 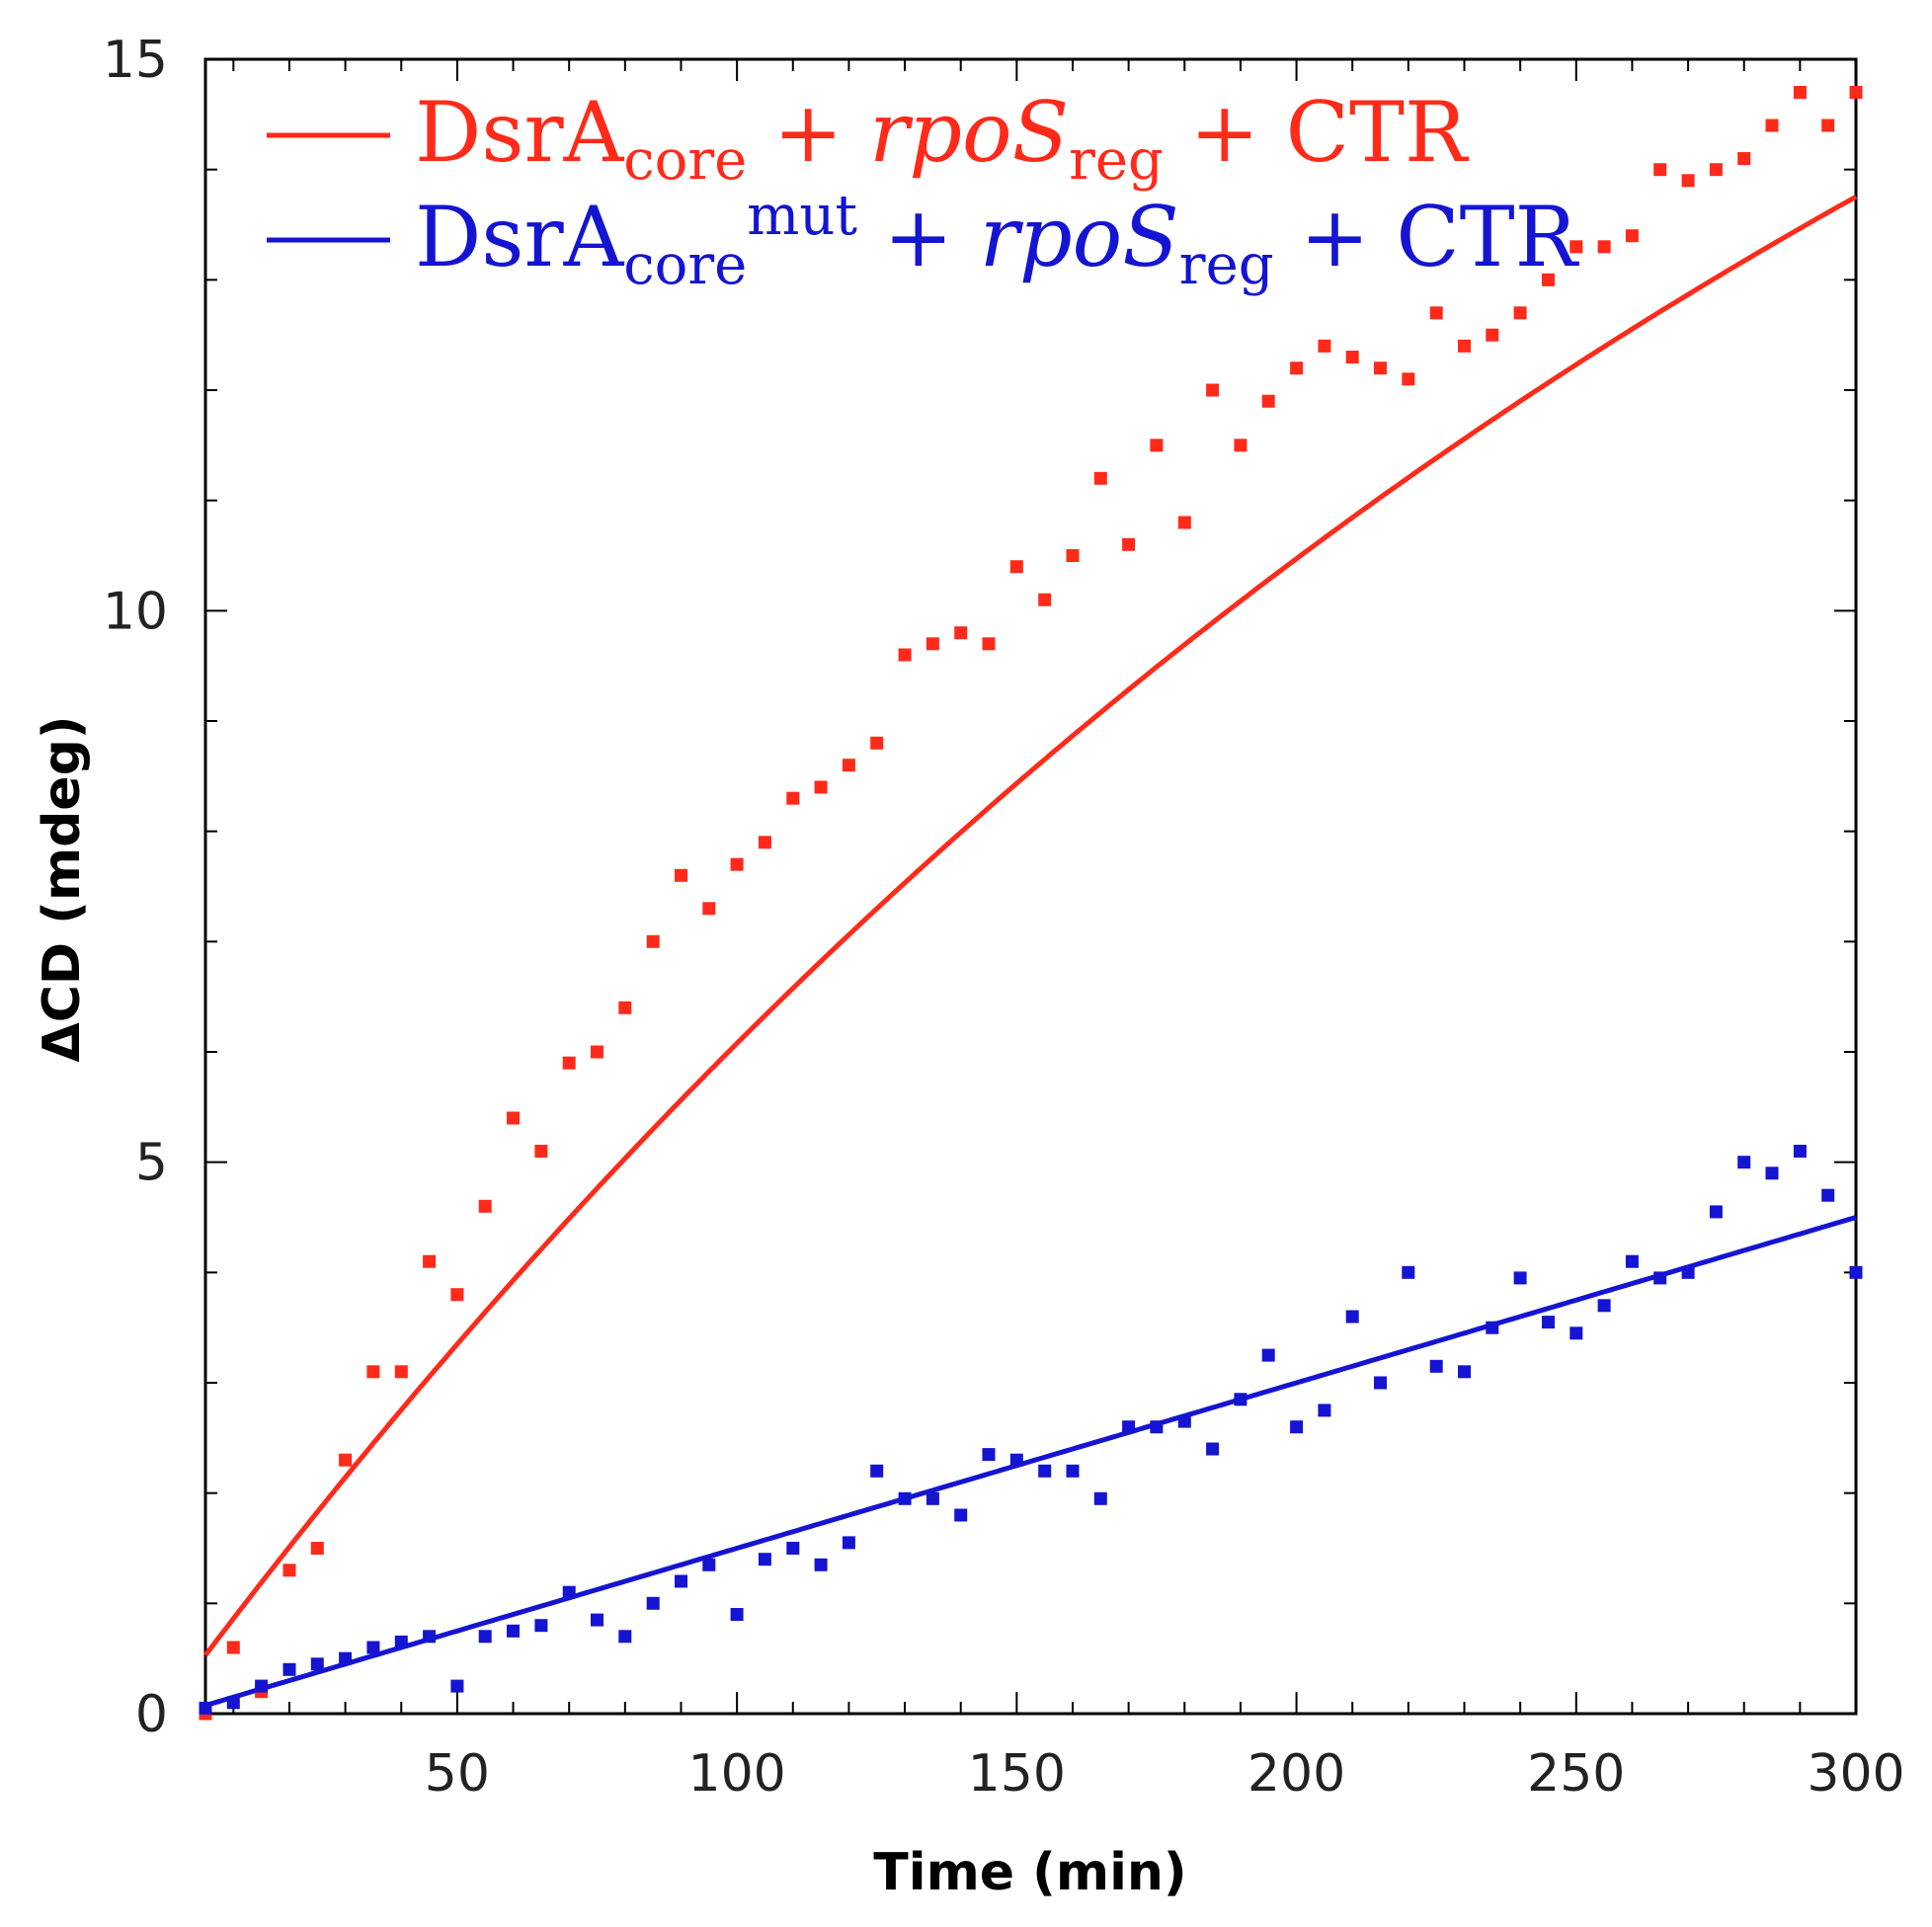 I want to click on x-tick-label: 50, so click(x=457, y=1774).